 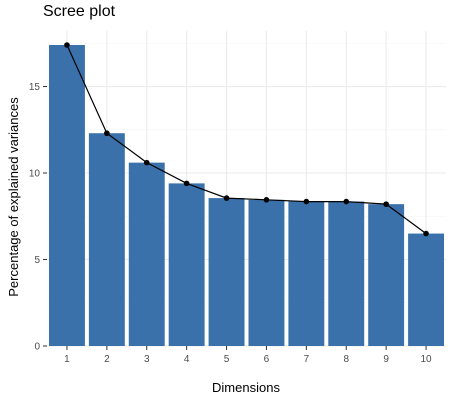 I want to click on y-axis-ticks: 0 5 10 15, so click(x=38, y=217).